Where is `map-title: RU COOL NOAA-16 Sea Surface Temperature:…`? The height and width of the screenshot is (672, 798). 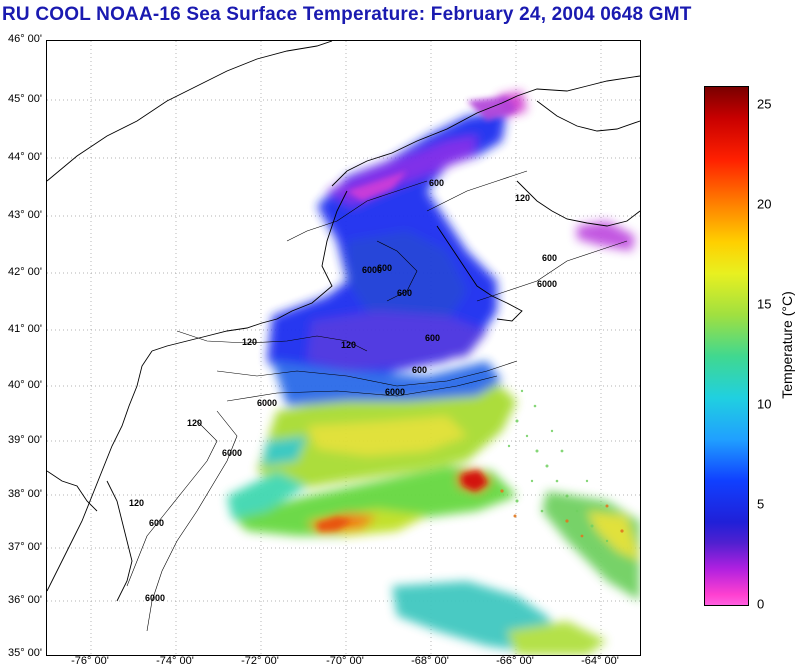 map-title: RU COOL NOAA-16 Sea Surface Temperature:… is located at coordinates (347, 14).